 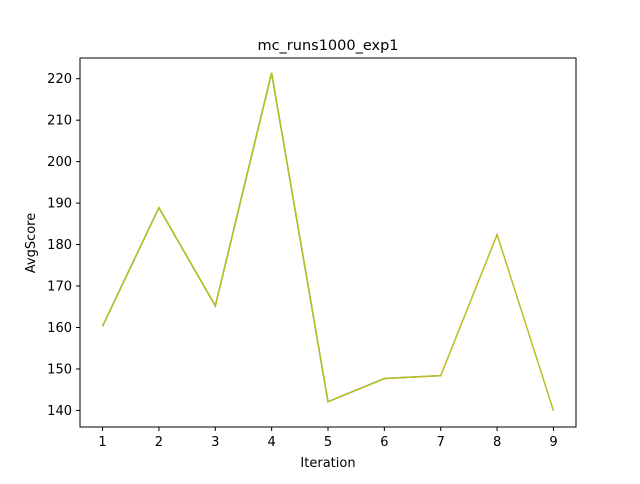 I want to click on y-tick-label: 190, so click(x=59, y=204).